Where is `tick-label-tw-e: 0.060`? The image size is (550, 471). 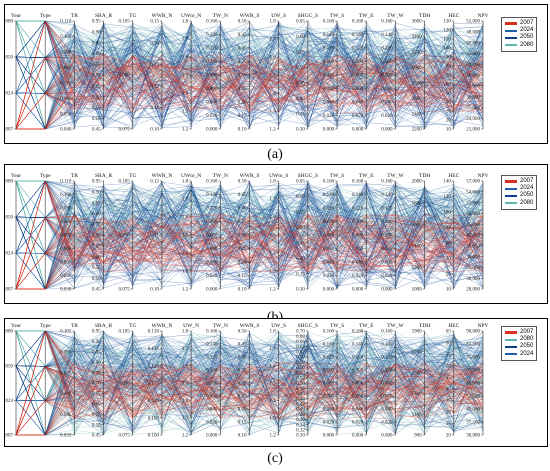
tick-label-tw-e: 0.060 is located at coordinates (358, 249).